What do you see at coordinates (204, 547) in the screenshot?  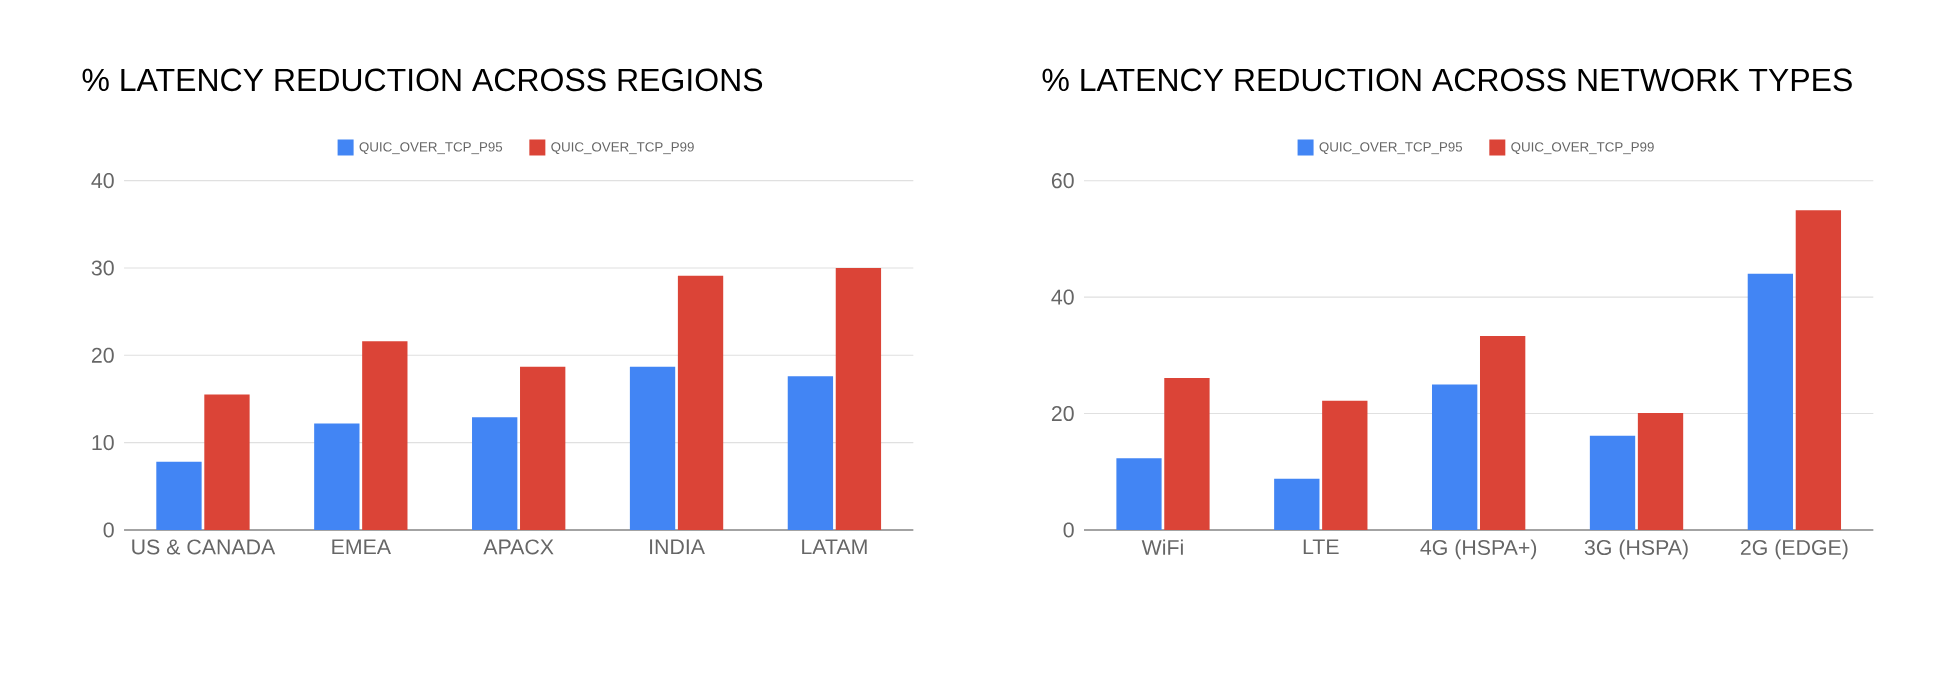 I see `x-tick-label: US & CANADA` at bounding box center [204, 547].